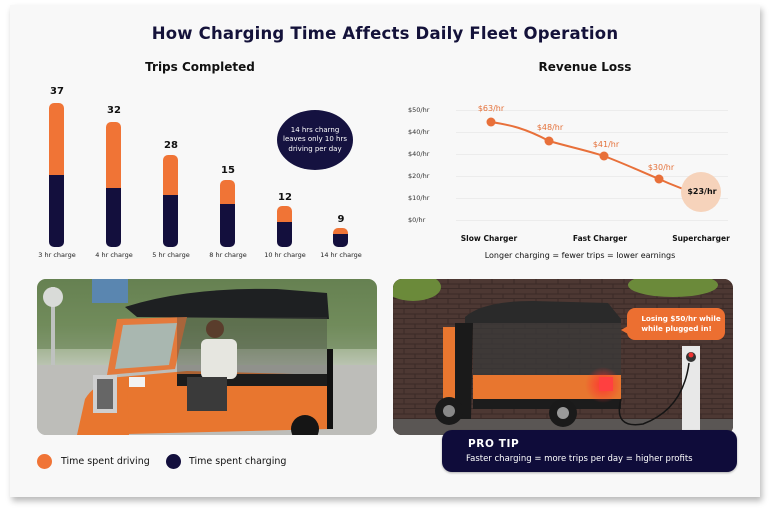  I want to click on note-line: 14 hrs charng, so click(315, 129).